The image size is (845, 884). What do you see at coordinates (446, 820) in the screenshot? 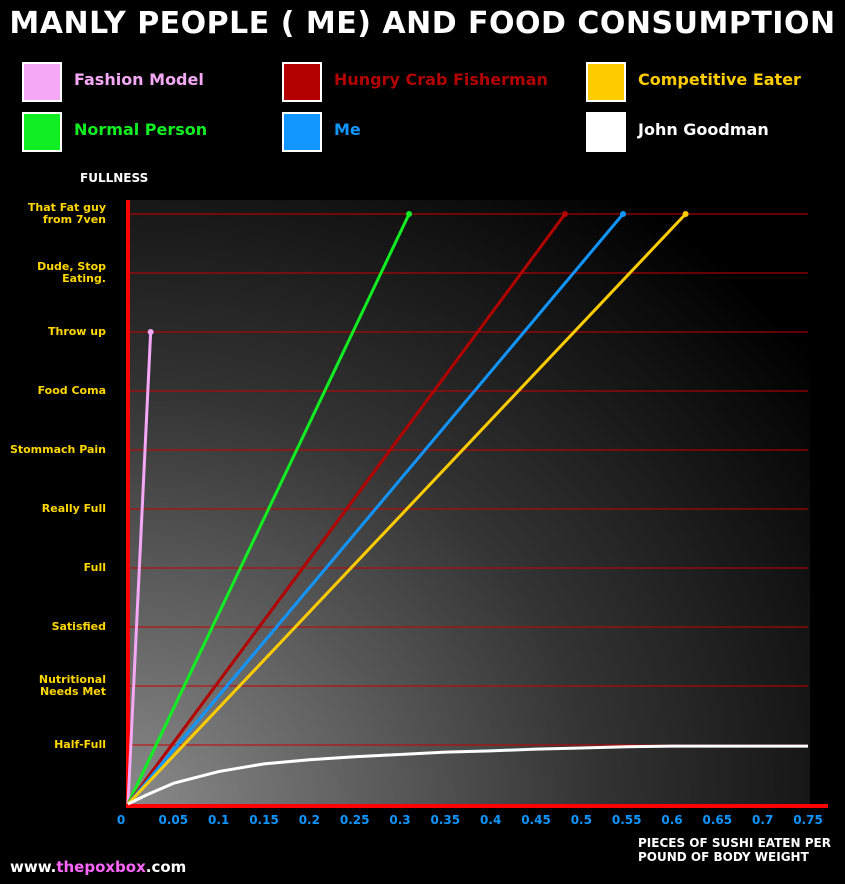
I see `x-tick-label: 0.35` at bounding box center [446, 820].